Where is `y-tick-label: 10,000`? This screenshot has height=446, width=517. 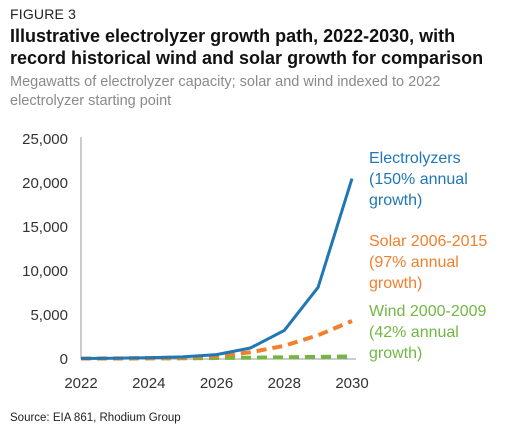
y-tick-label: 10,000 is located at coordinates (45, 271).